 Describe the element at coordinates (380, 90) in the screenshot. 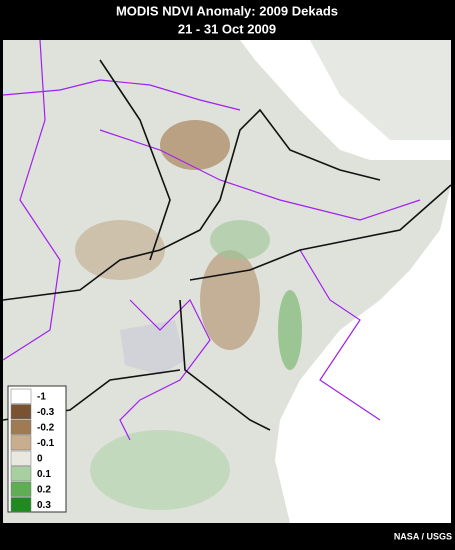

I see `arabia` at that location.